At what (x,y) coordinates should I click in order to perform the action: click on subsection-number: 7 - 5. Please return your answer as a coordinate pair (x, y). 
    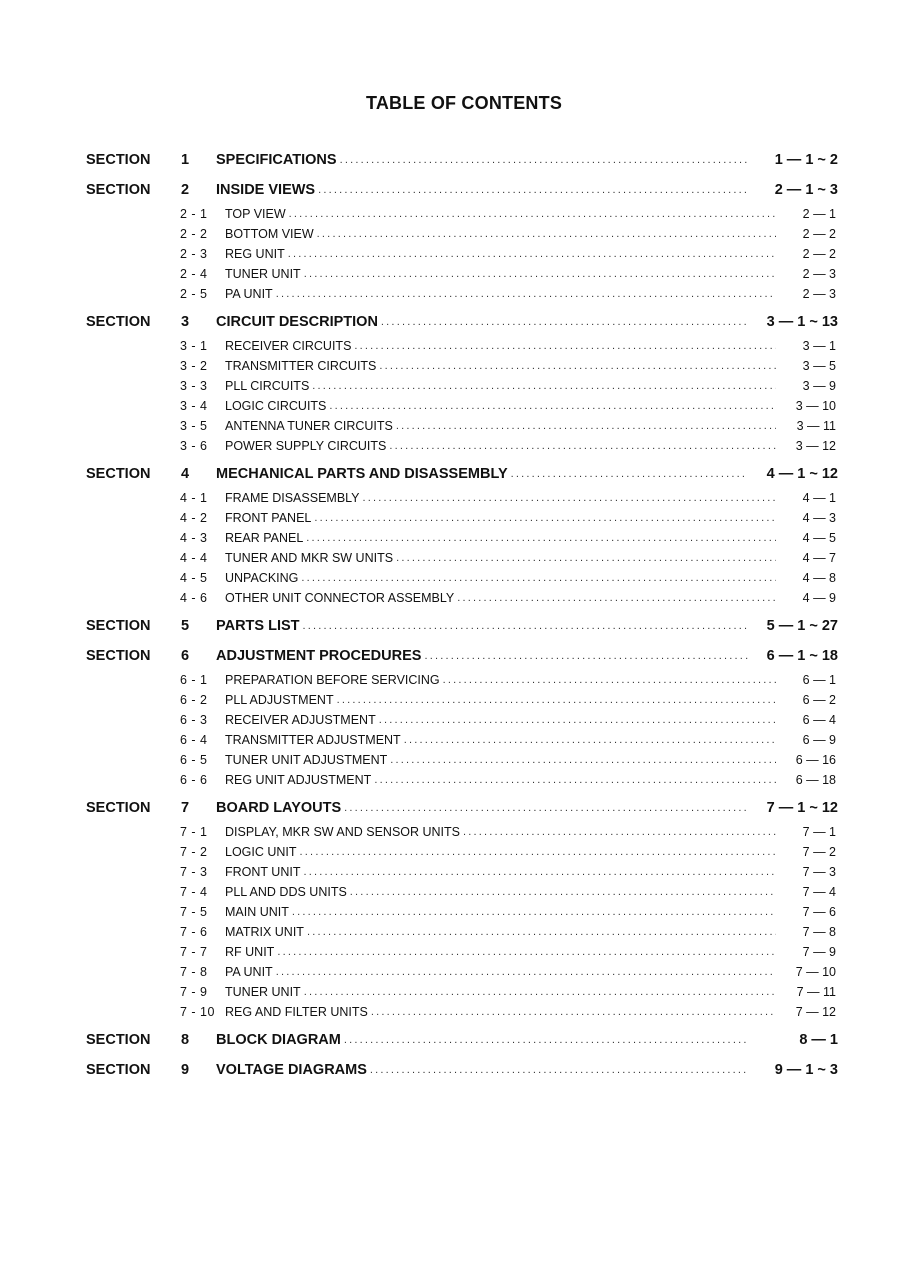
    Looking at the image, I should click on (194, 912).